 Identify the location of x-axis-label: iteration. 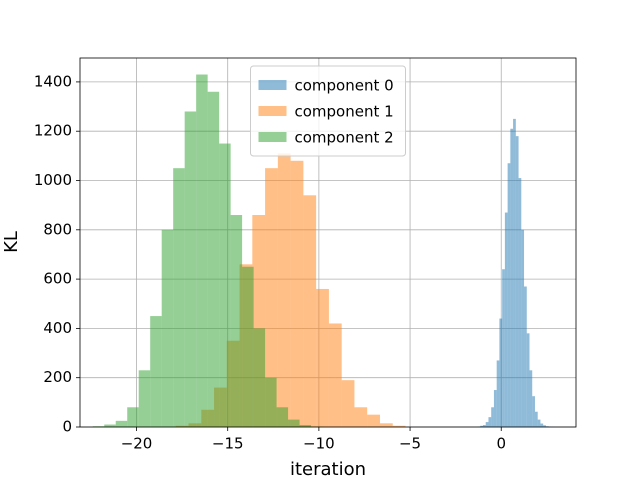
(328, 469).